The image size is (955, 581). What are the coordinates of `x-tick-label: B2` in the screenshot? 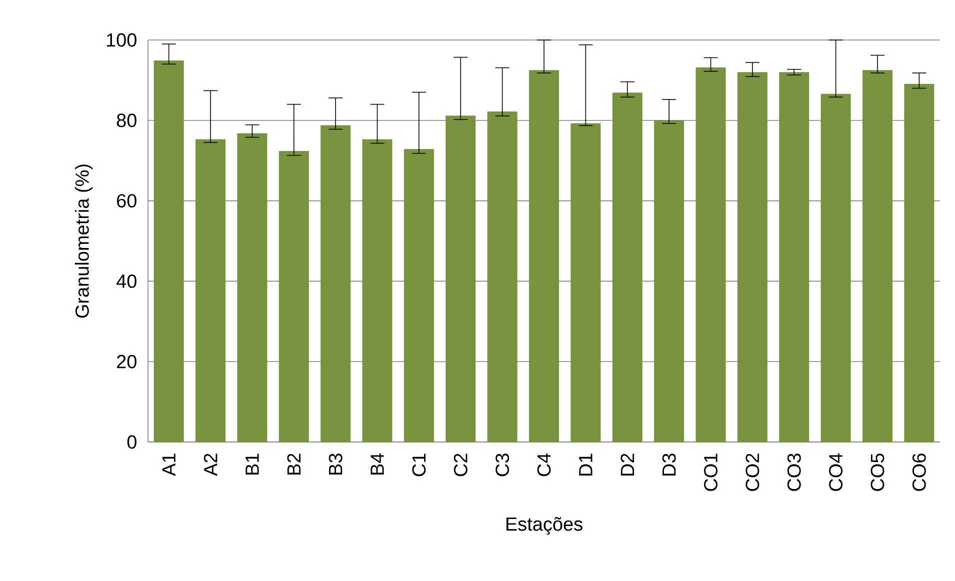 It's located at (294, 464).